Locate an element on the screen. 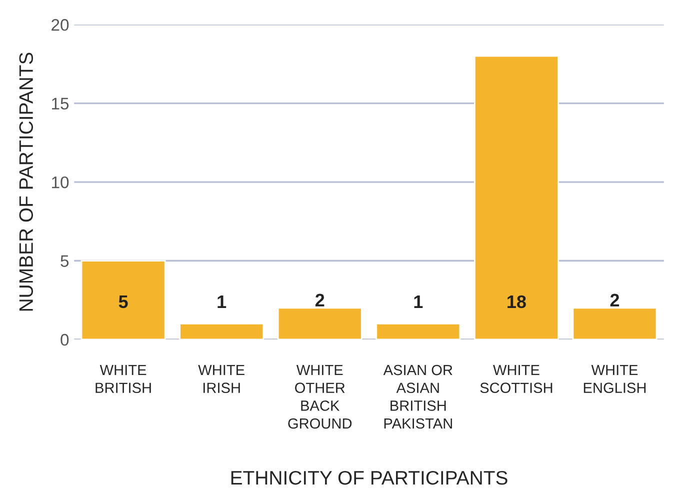  x-tick-label: WHITE ENGLISH is located at coordinates (615, 379).